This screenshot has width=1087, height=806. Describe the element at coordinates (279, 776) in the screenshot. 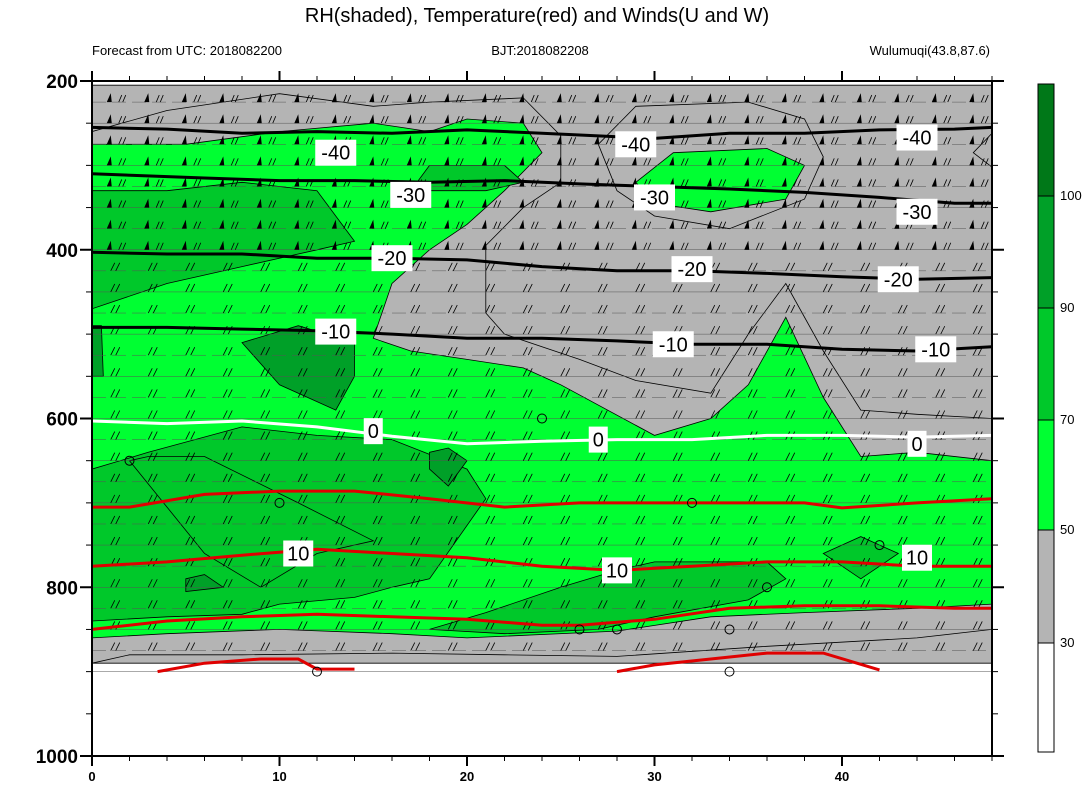

I see `x-tick-label: 10` at that location.